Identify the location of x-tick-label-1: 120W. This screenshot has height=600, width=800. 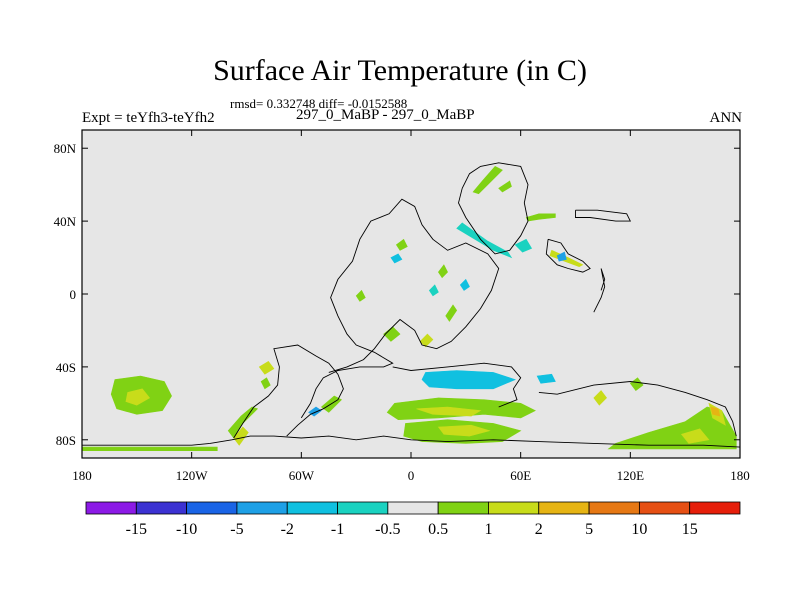
(192, 475).